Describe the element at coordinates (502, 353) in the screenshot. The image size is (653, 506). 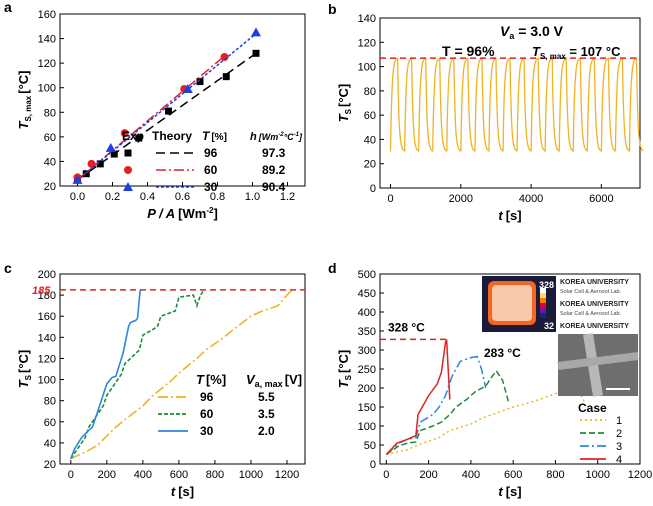
I see `annotation-283: 283 °C` at that location.